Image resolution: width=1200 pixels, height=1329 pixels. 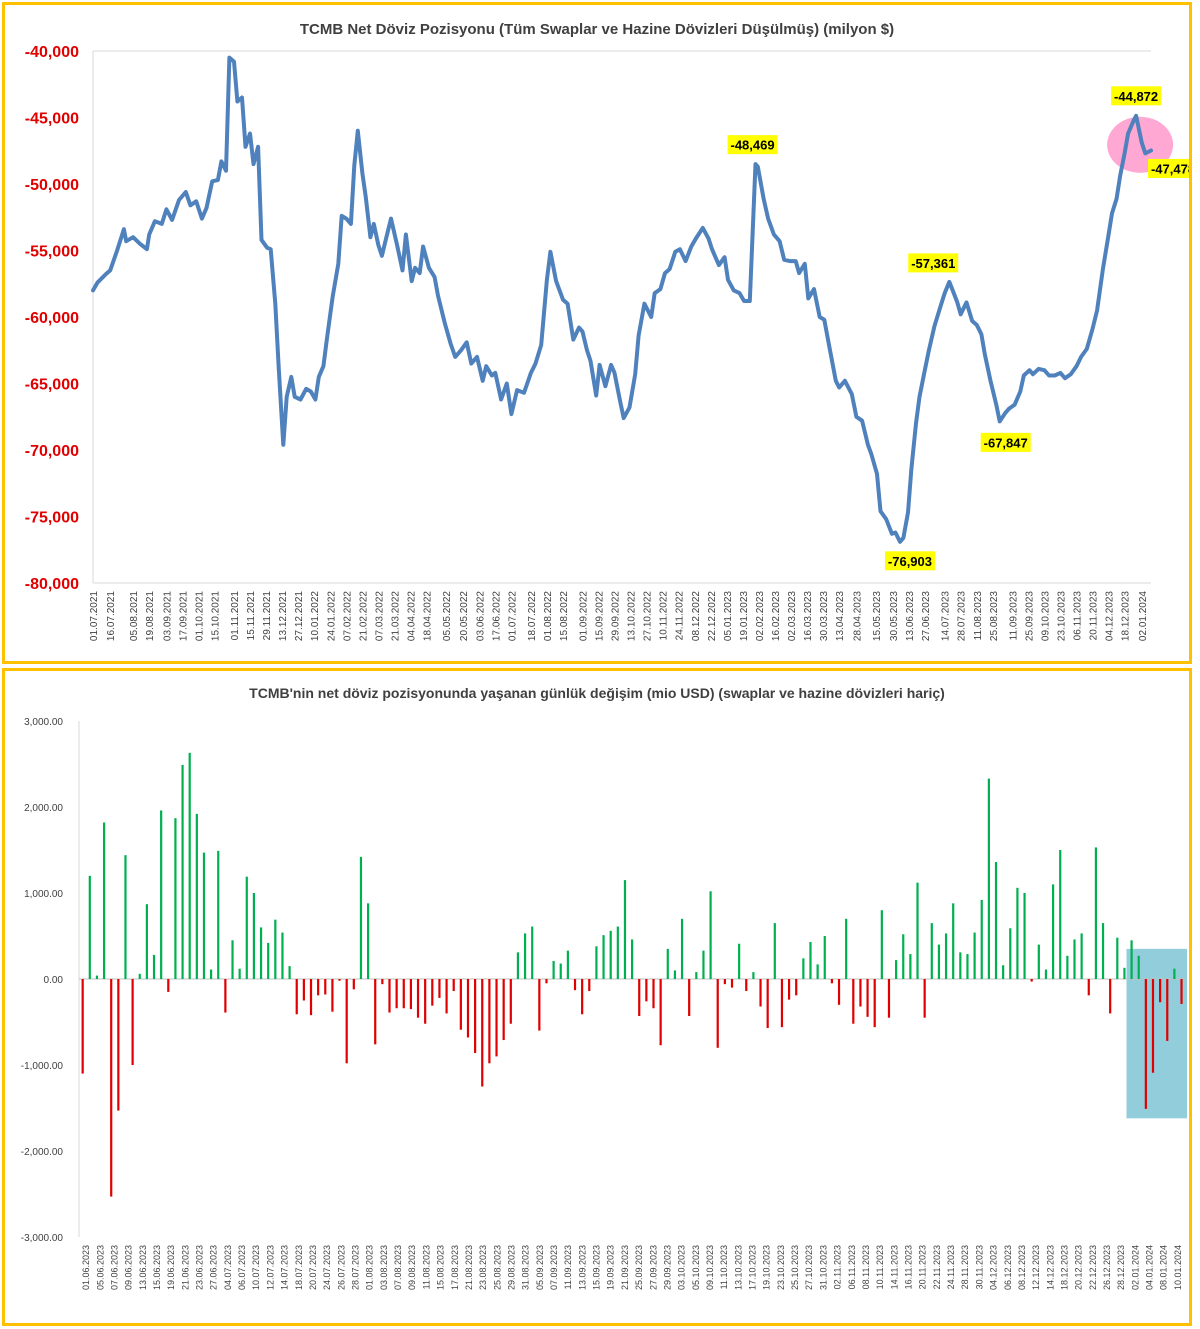 I want to click on x-tick-label: 13.12.2021, so click(x=283, y=616).